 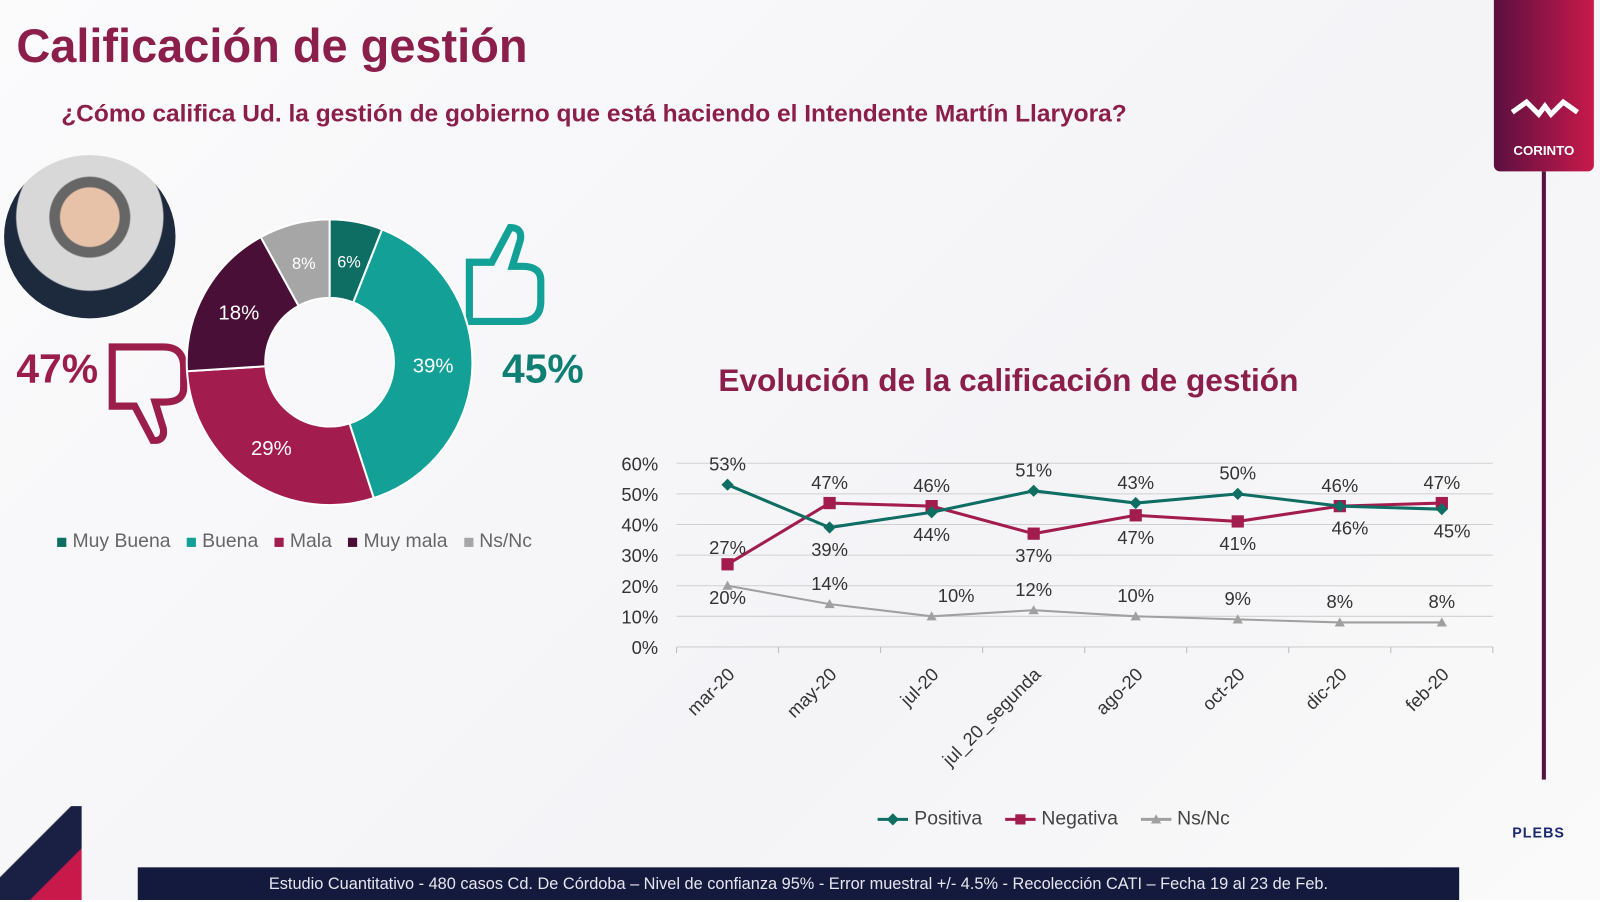 I want to click on mayor-photo, so click(x=90, y=237).